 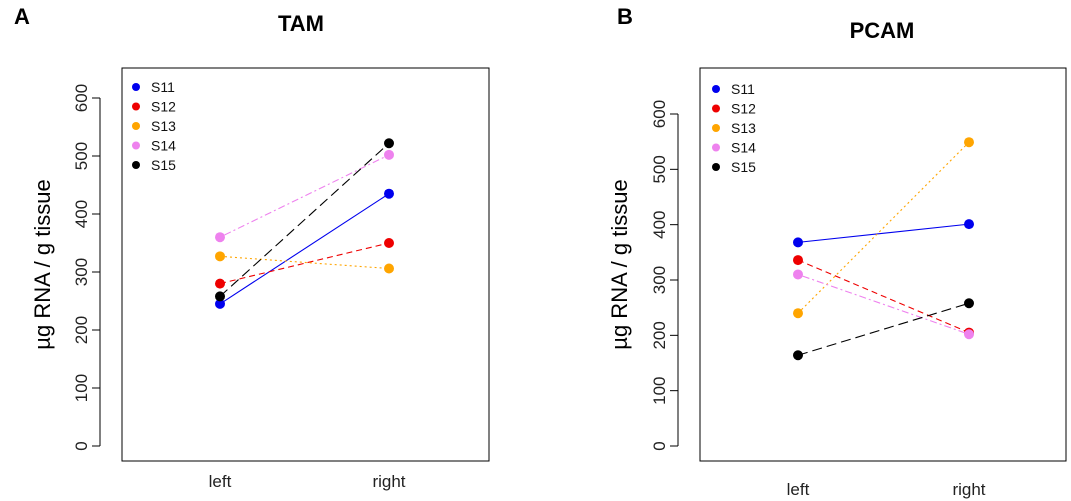 What do you see at coordinates (22, 16) in the screenshot?
I see `panel-label: A` at bounding box center [22, 16].